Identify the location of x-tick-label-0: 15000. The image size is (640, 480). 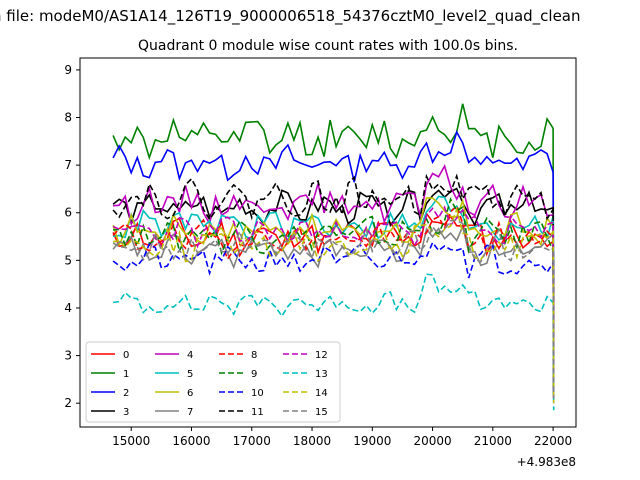
(131, 441).